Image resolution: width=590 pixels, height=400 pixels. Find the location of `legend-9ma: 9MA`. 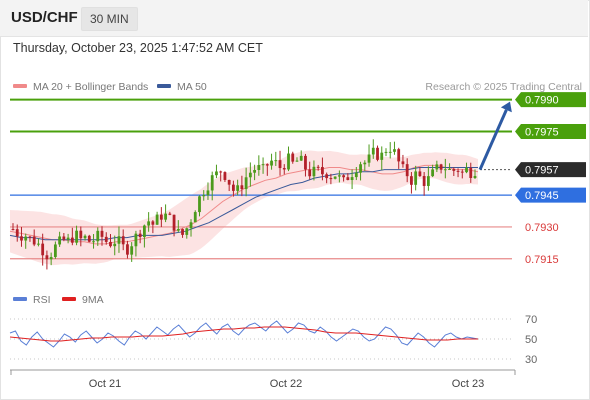

legend-9ma: 9MA is located at coordinates (83, 300).